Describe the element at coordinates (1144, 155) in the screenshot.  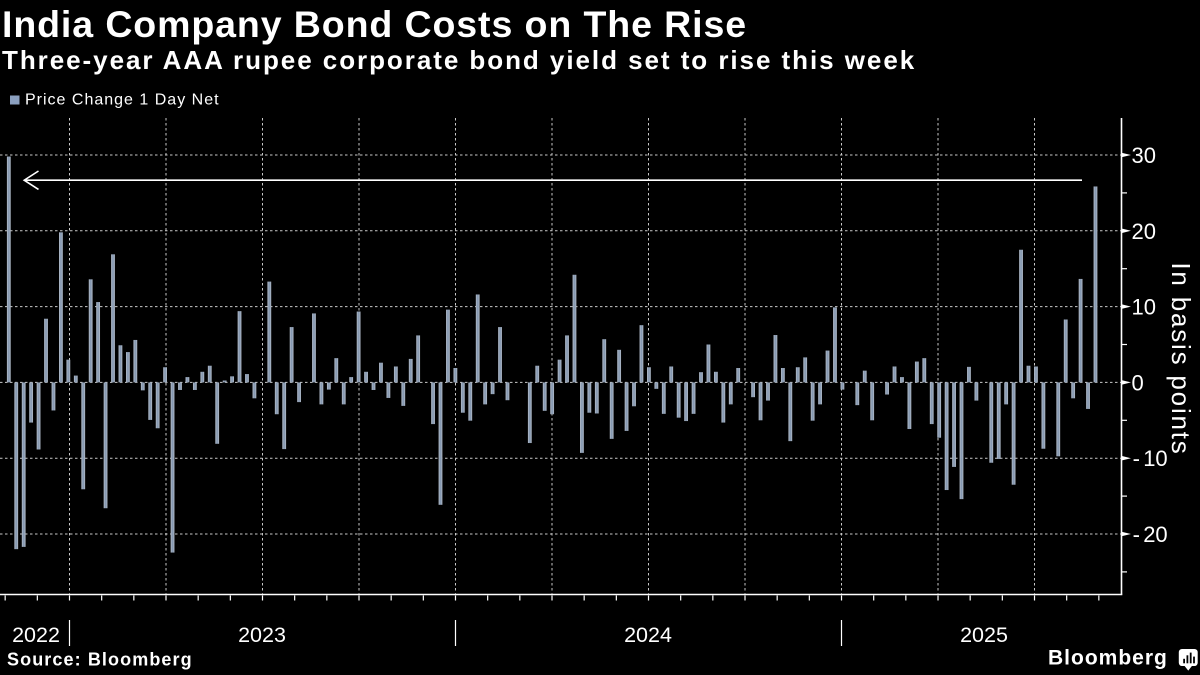
I see `svg-text: 30` at that location.